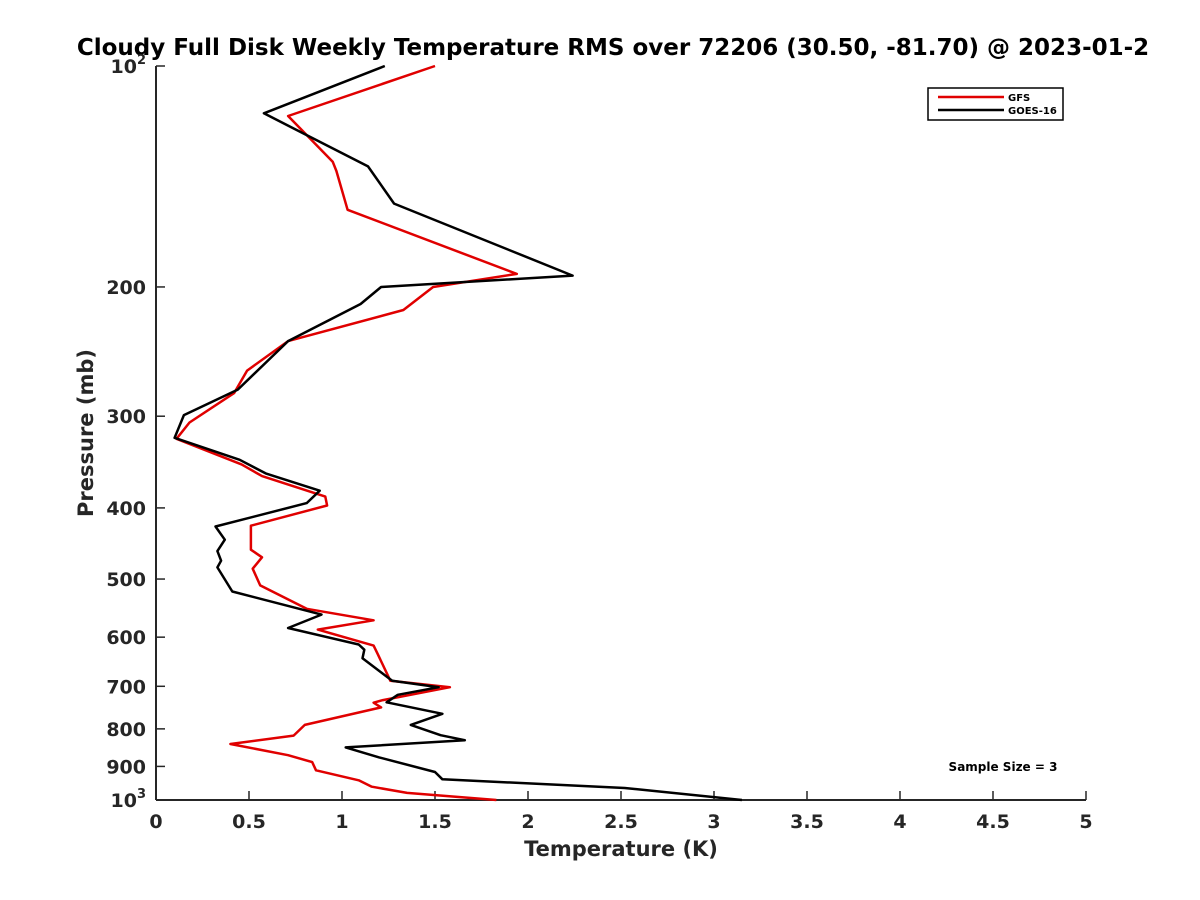  I want to click on legend-label-goes16: GOES-16, so click(1032, 111).